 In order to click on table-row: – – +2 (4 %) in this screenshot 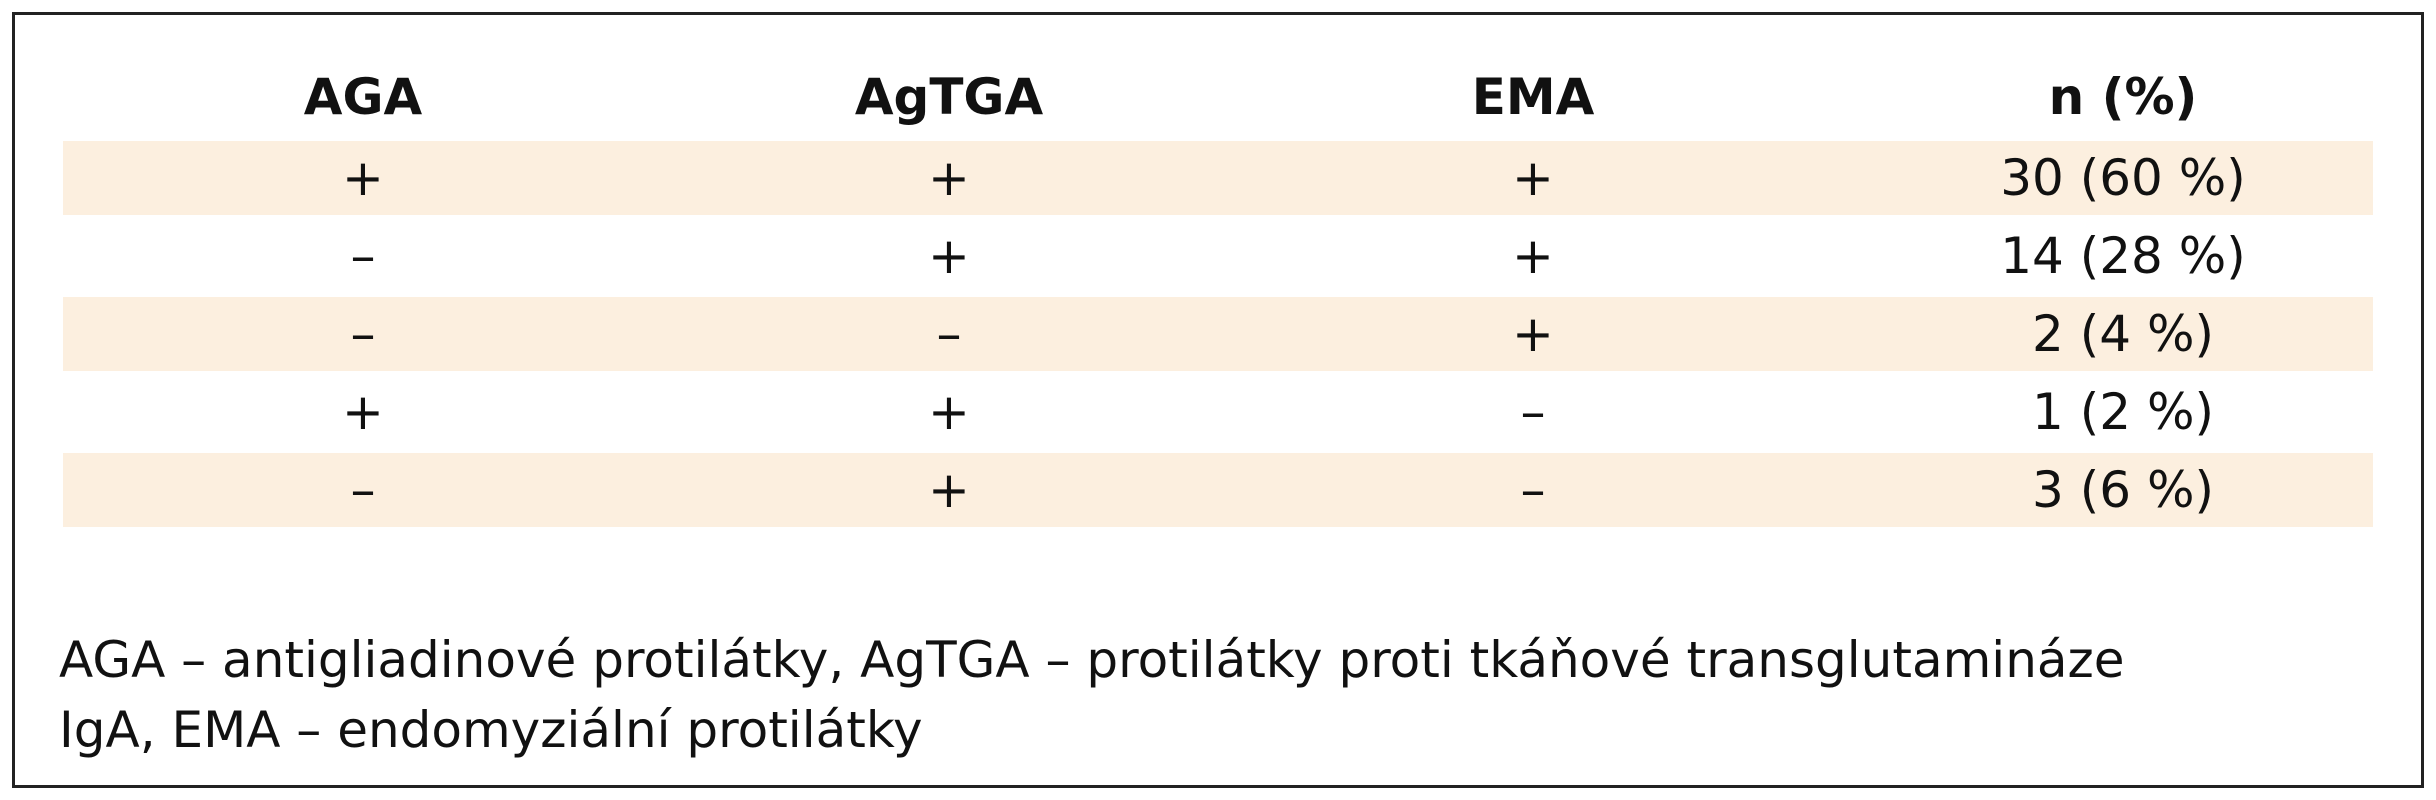, I will do `click(1218, 334)`.